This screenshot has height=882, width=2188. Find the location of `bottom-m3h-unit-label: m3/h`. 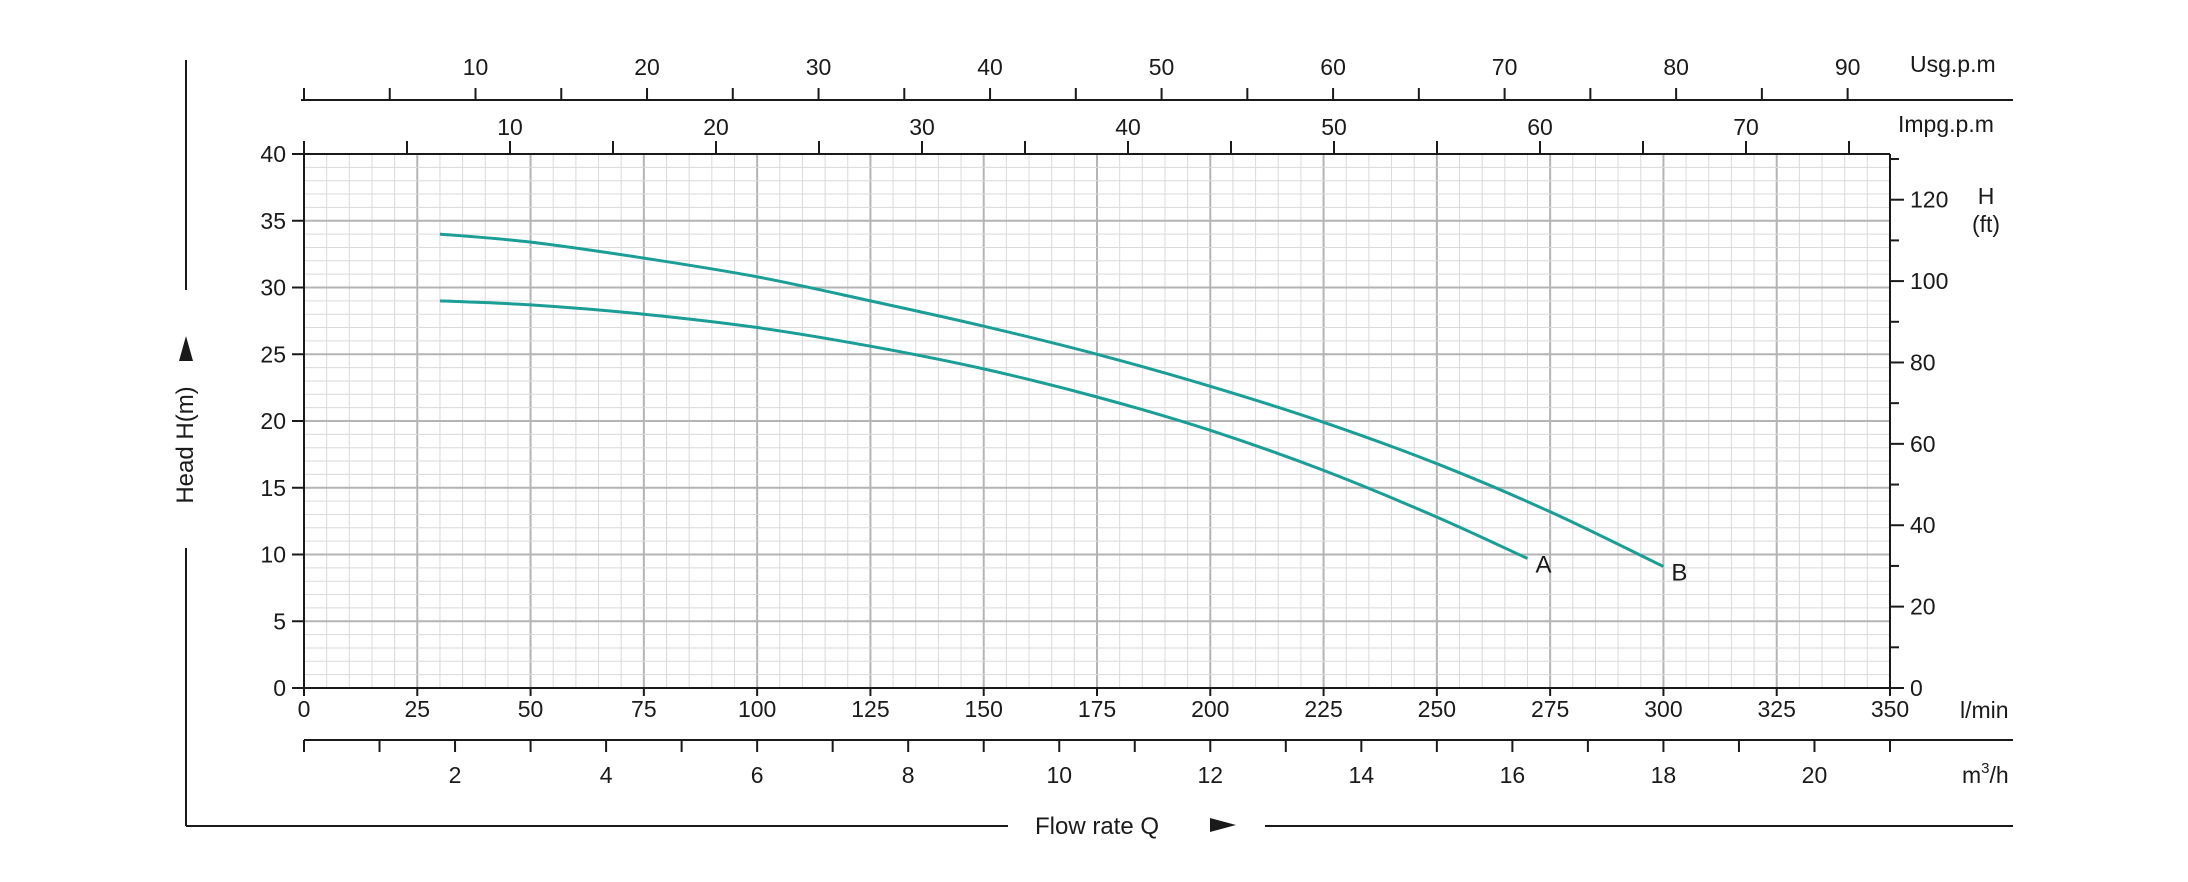

bottom-m3h-unit-label: m3/h is located at coordinates (1985, 774).